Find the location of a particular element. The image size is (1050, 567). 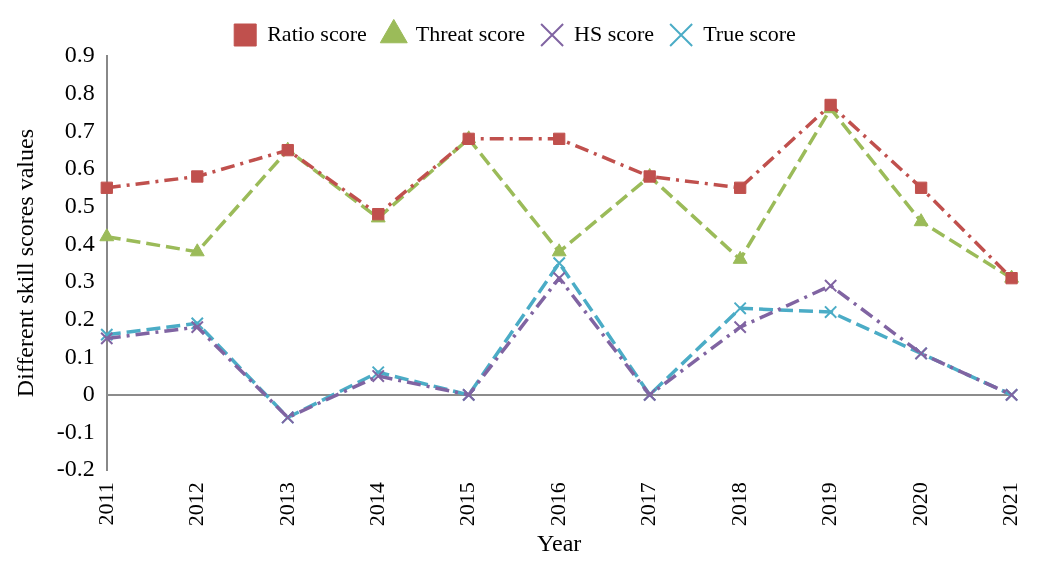

y-tick-label: 0.2 is located at coordinates (79, 317).